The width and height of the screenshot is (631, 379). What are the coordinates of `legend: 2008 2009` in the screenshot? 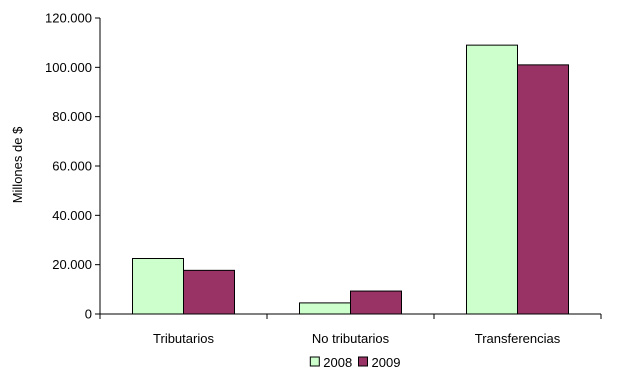 It's located at (355, 362).